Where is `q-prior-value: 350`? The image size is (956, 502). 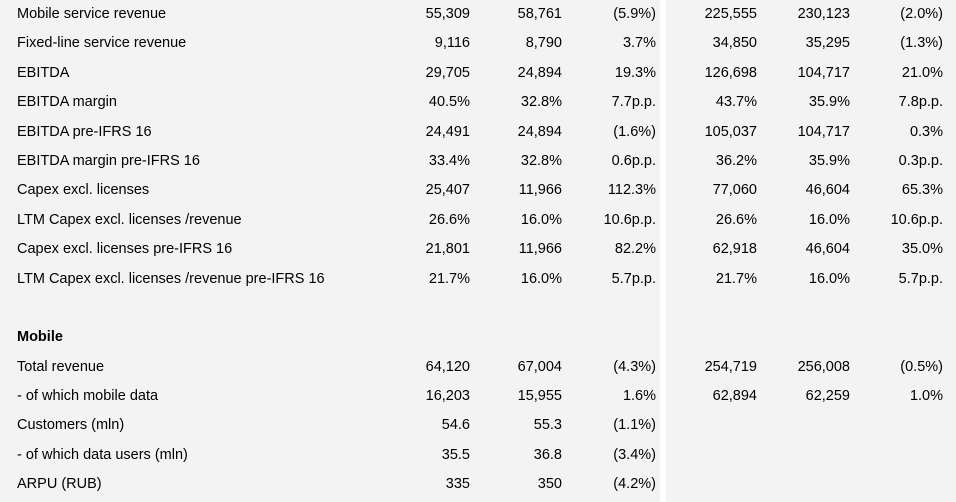 q-prior-value: 350 is located at coordinates (549, 484).